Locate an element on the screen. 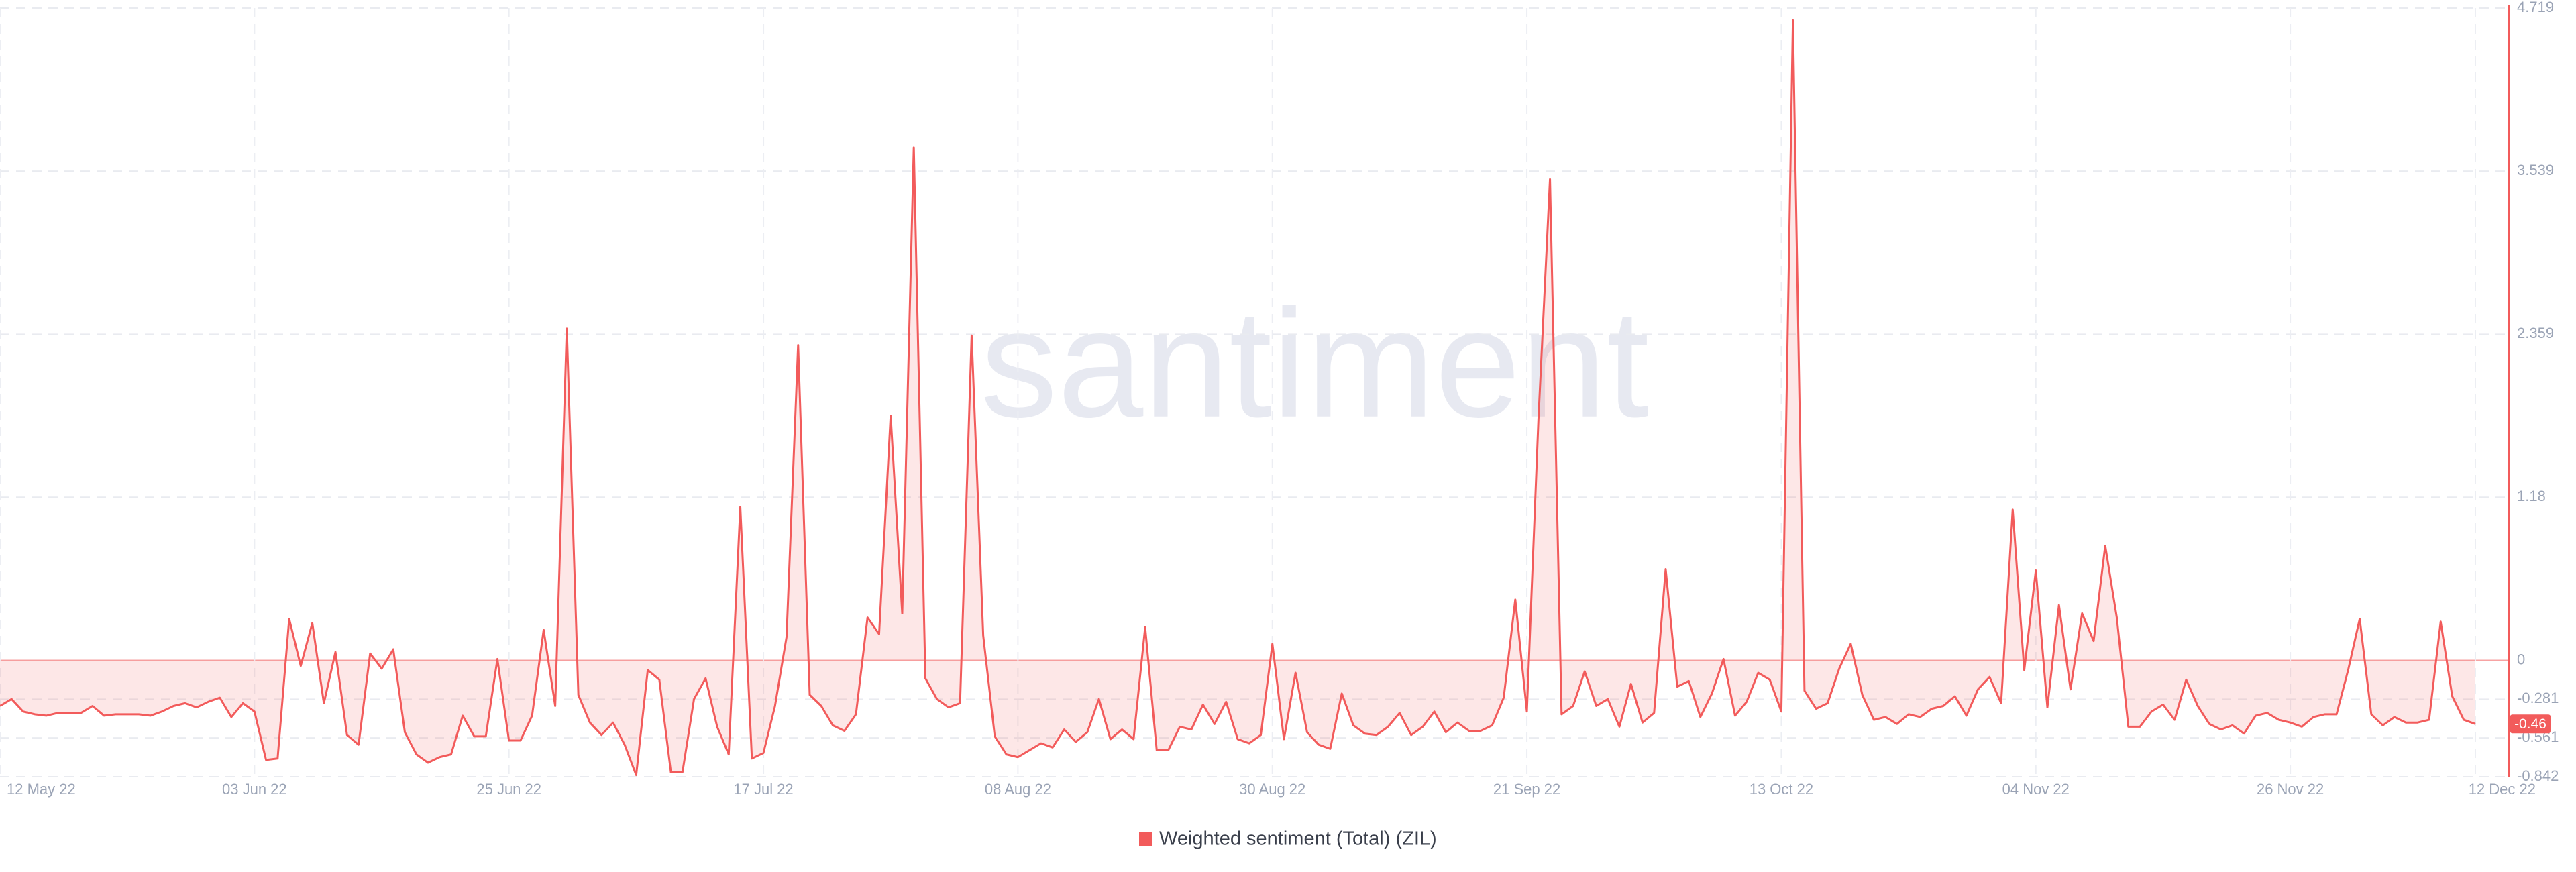 The width and height of the screenshot is (2576, 872). y-tick-label: 4.719 is located at coordinates (2535, 8).